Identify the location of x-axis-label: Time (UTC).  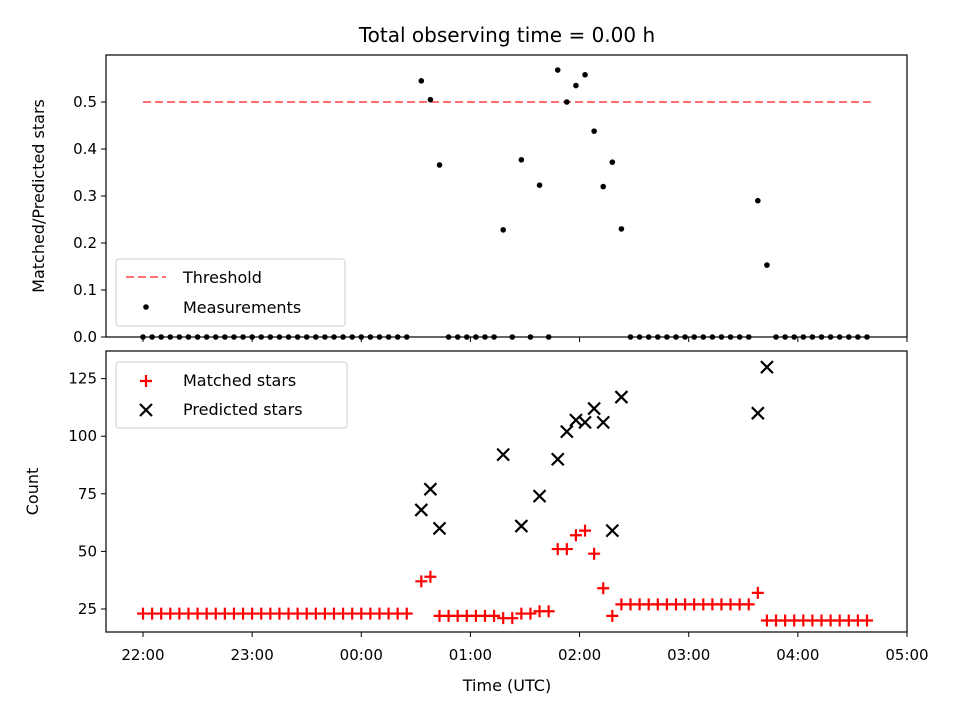
(506, 685).